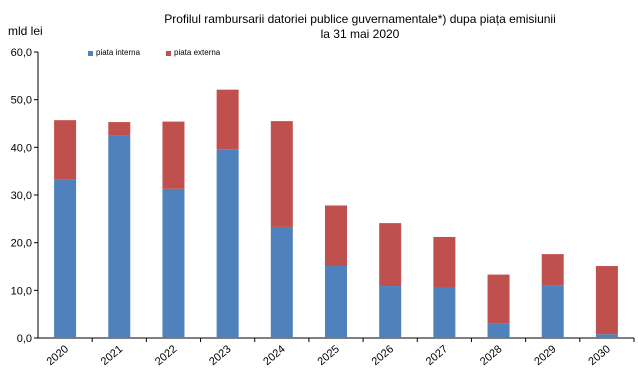 Image resolution: width=638 pixels, height=368 pixels. What do you see at coordinates (21, 148) in the screenshot?
I see `y-tick-label: 40,0` at bounding box center [21, 148].